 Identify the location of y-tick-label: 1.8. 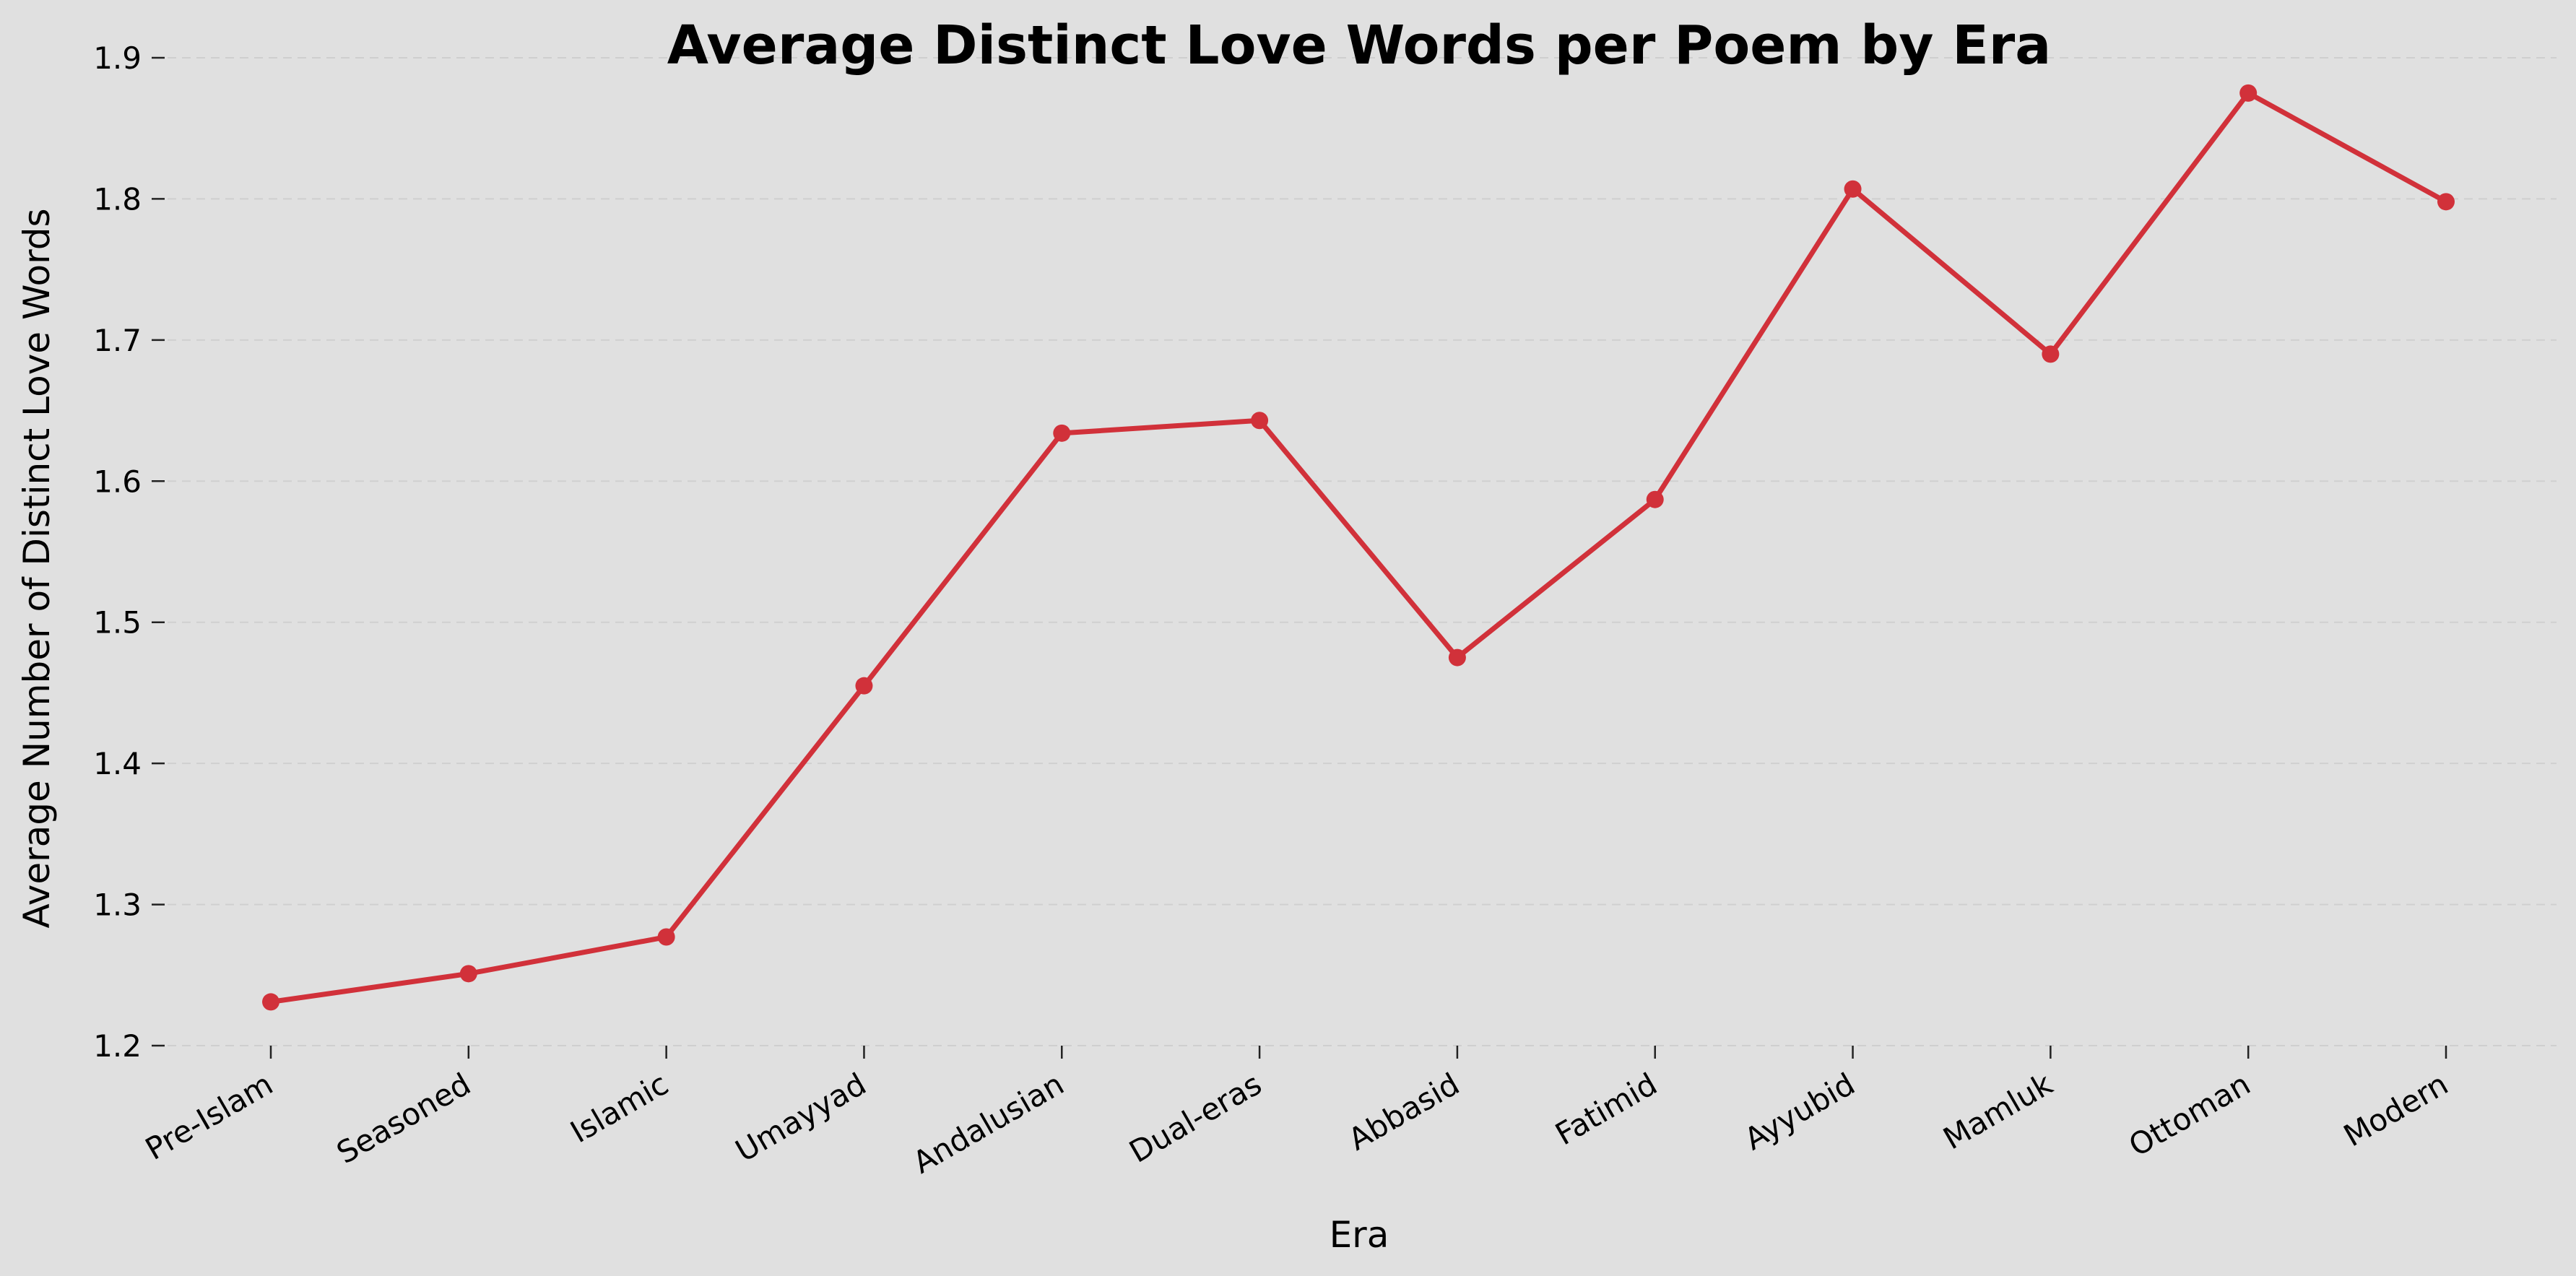
(117, 199).